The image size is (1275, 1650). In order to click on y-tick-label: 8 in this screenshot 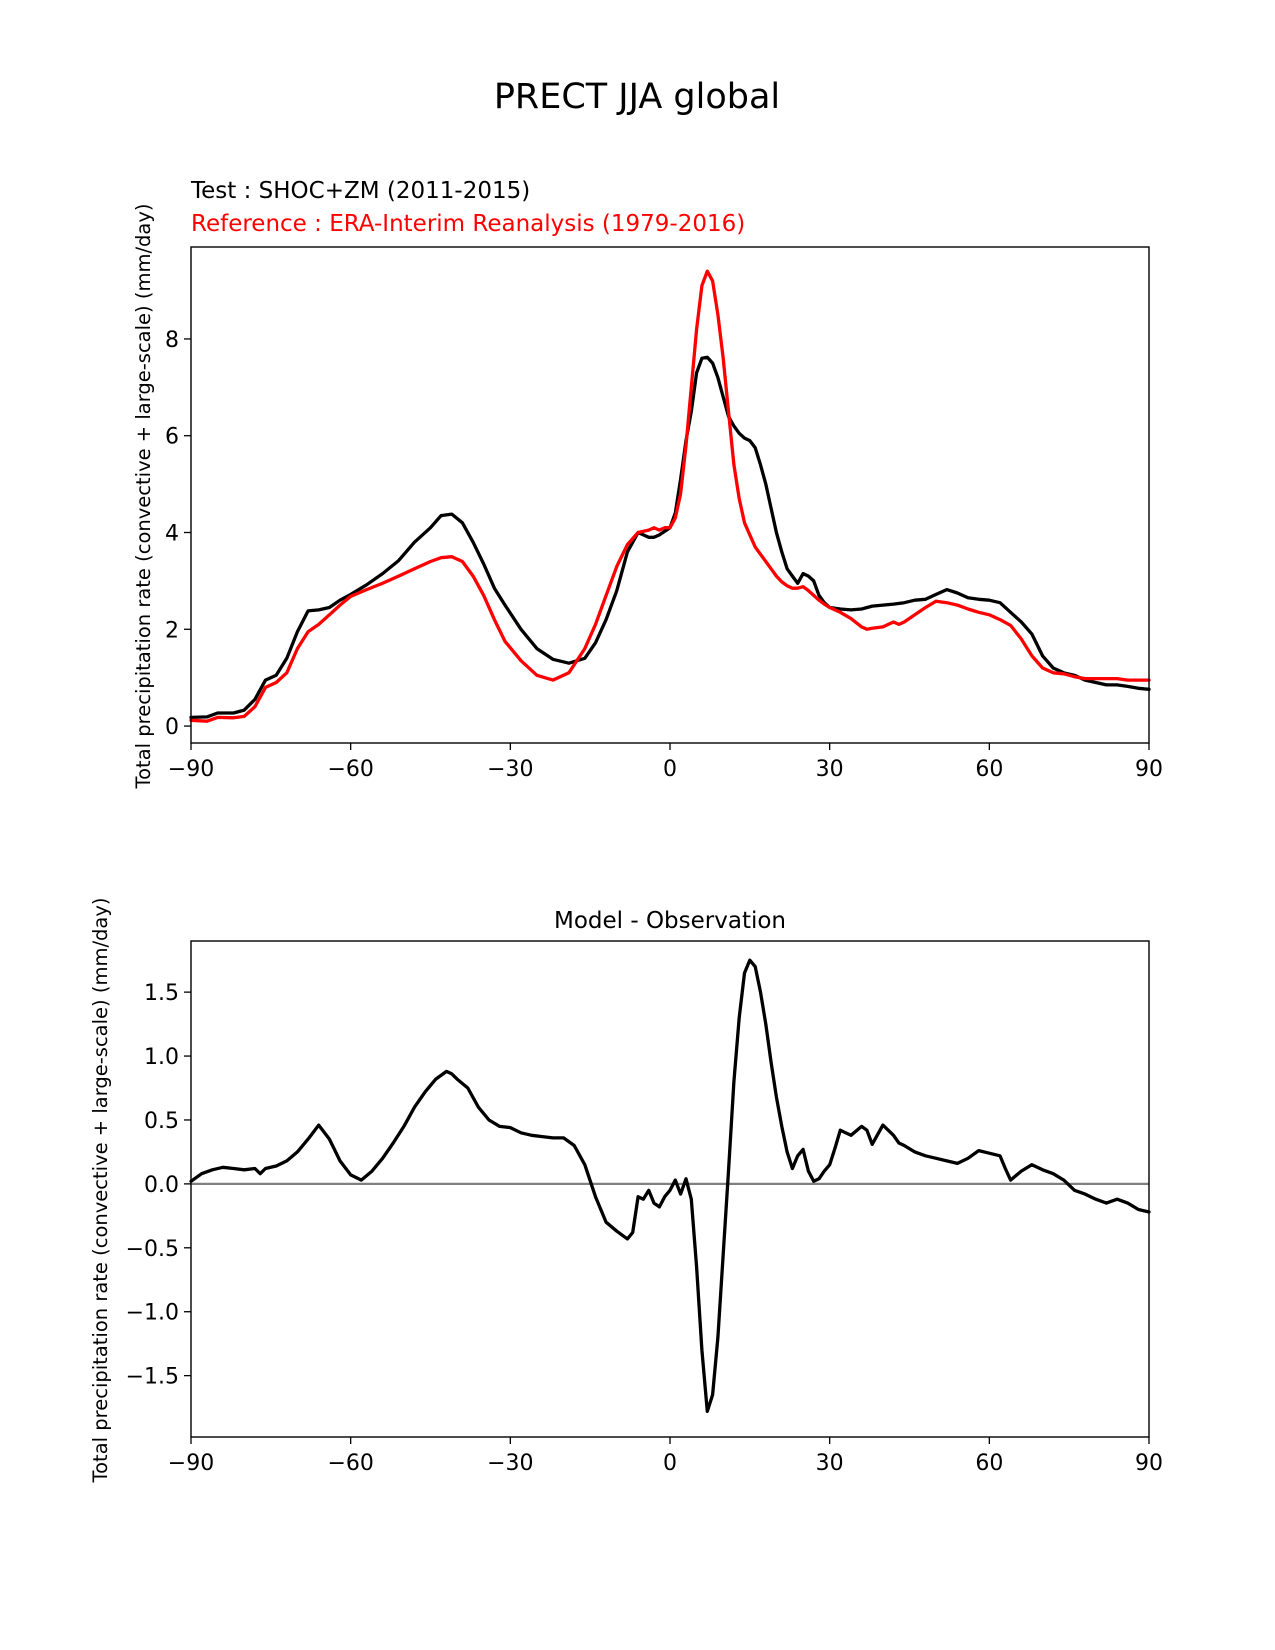, I will do `click(172, 340)`.